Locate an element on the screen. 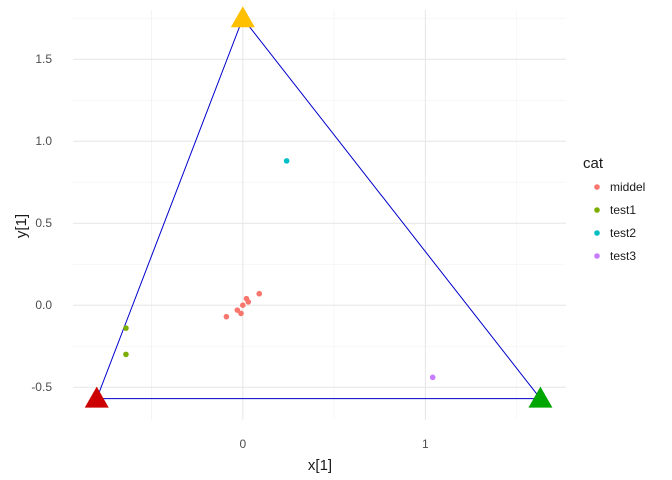 Image resolution: width=672 pixels, height=480 pixels. legend-label-test2: test2 is located at coordinates (623, 233).